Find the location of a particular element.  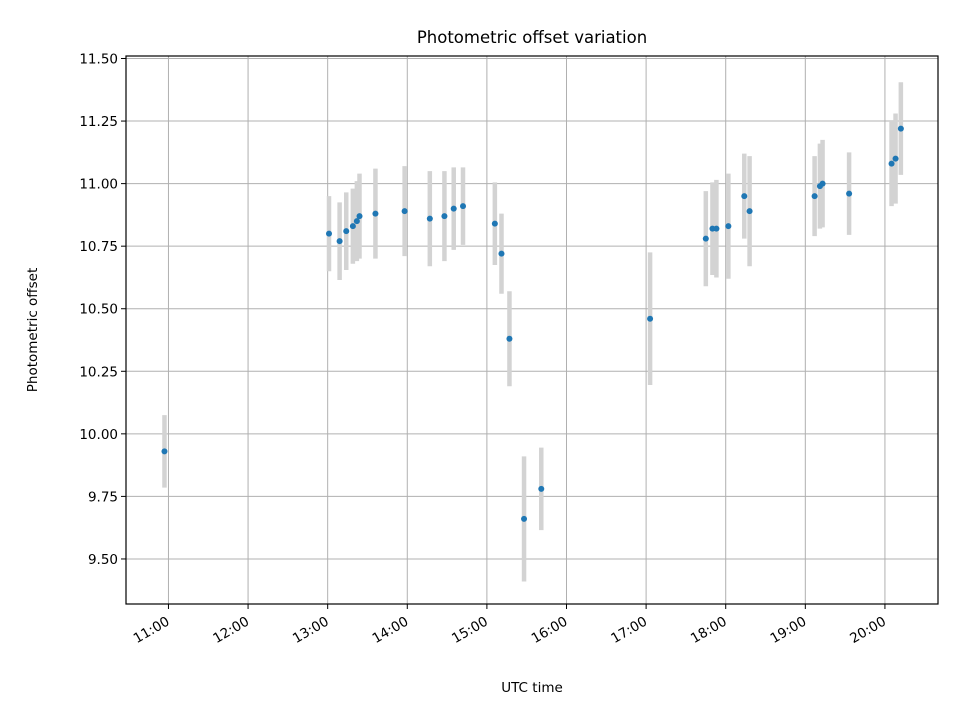

y-tick-label: 11.25 is located at coordinates (98, 122).